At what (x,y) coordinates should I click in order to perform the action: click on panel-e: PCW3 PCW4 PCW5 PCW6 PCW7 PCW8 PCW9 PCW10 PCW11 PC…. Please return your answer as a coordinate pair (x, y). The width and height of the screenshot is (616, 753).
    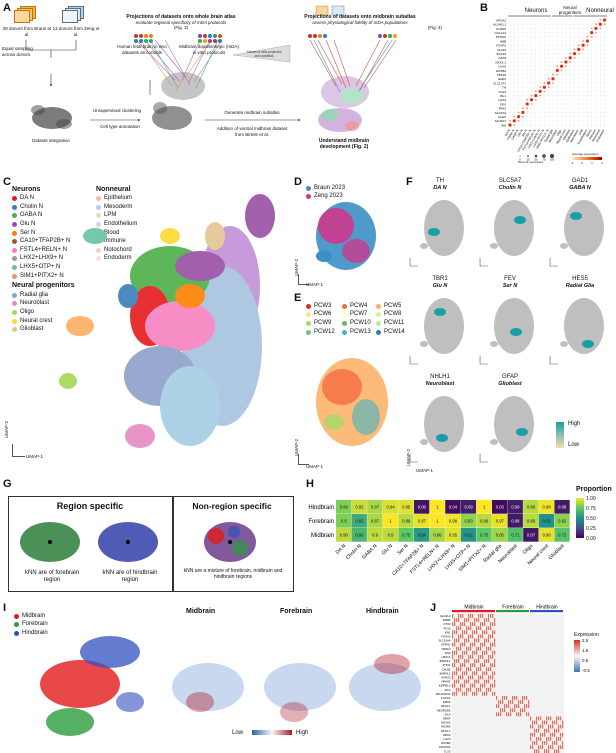
    Looking at the image, I should click on (349, 385).